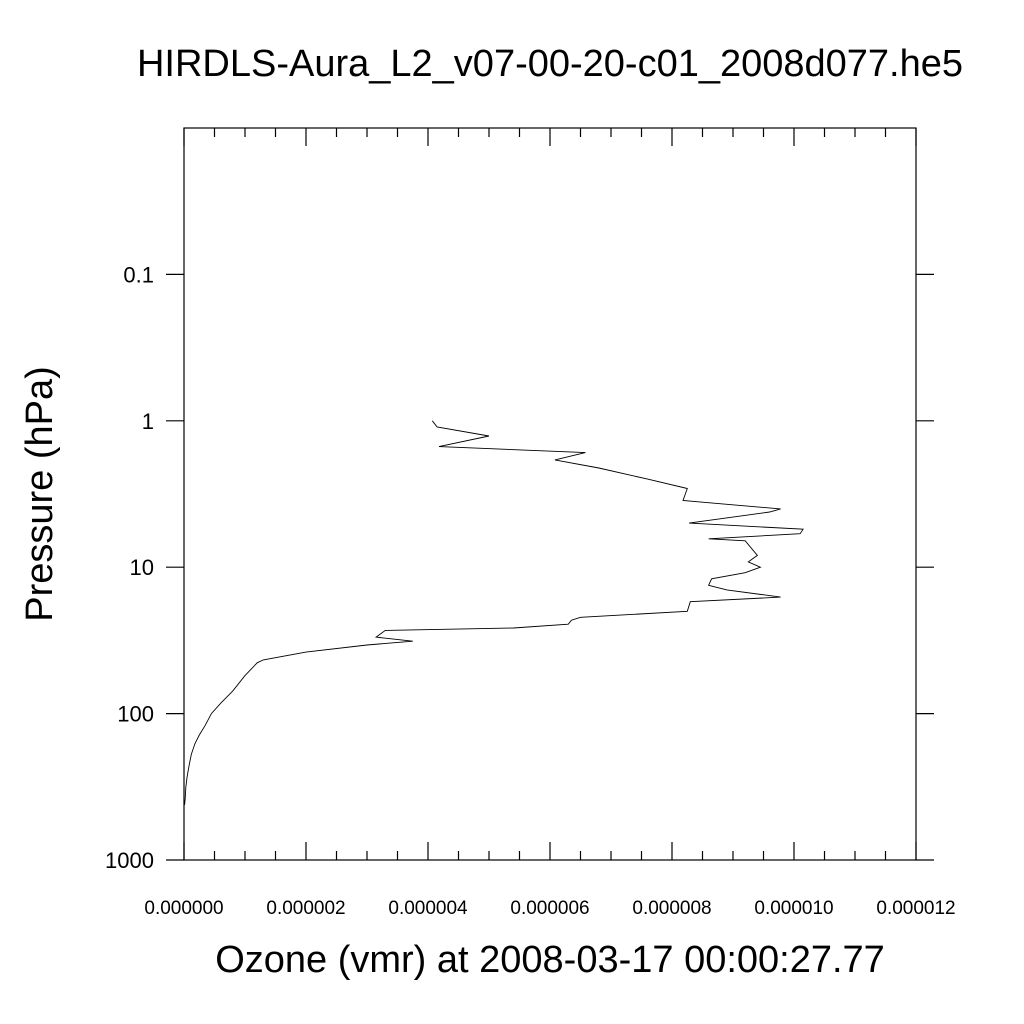 The image size is (1024, 1024). Describe the element at coordinates (550, 960) in the screenshot. I see `x-axis-label: Ozone (vmr) at 2008-03-17 00:00:27.77` at that location.